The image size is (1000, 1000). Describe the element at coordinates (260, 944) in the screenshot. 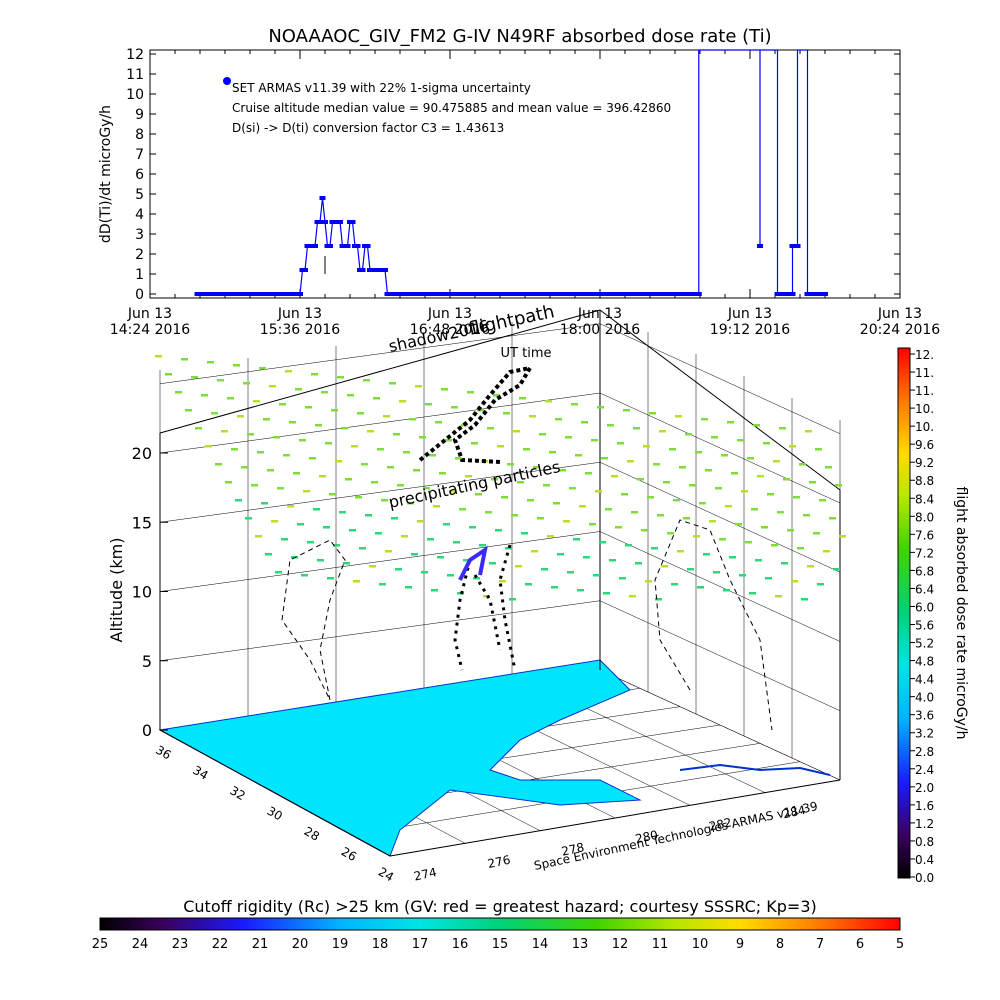

I see `rigidity-tick-label: 21` at that location.